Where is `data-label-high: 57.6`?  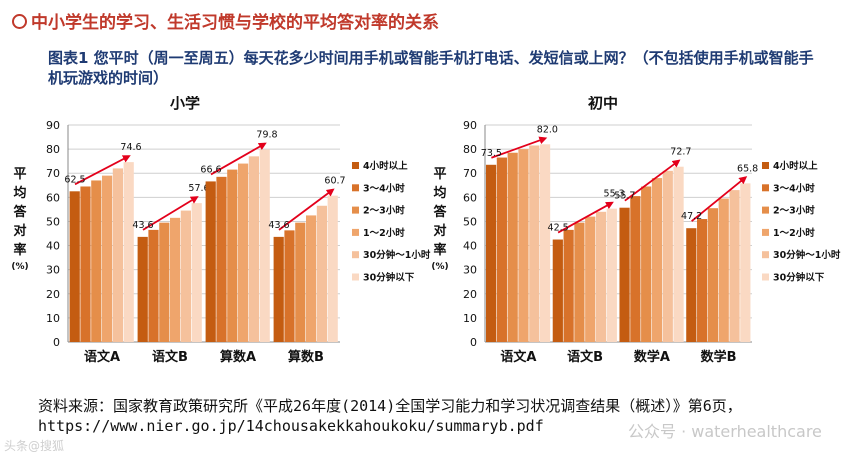 data-label-high: 57.6 is located at coordinates (198, 188).